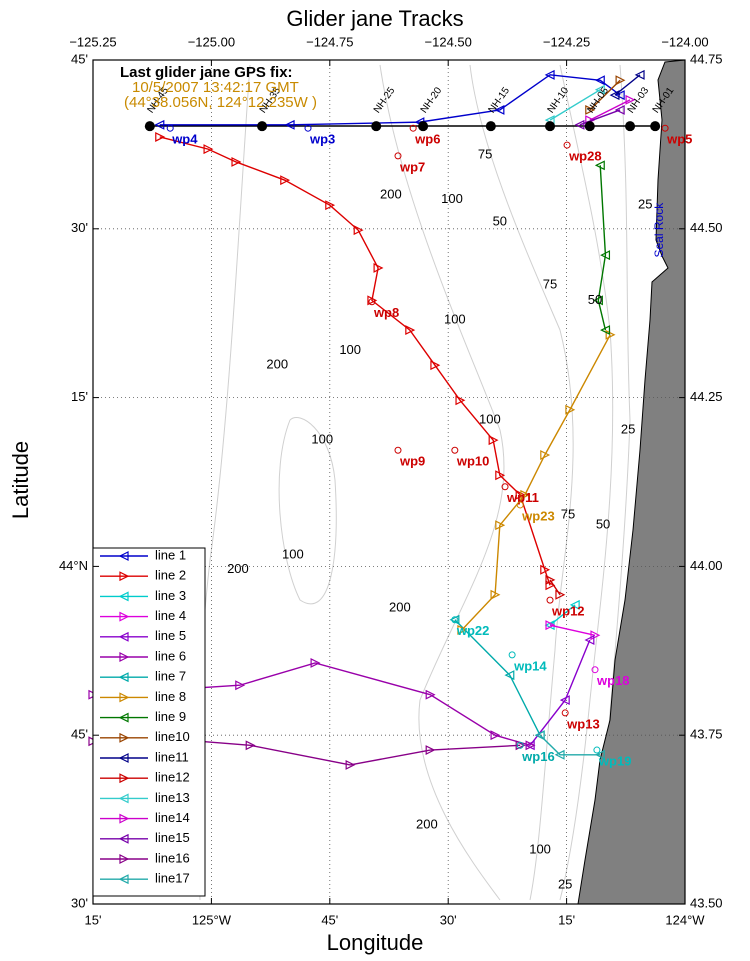  Describe the element at coordinates (538, 756) in the screenshot. I see `waypoint-label: wp16` at that location.